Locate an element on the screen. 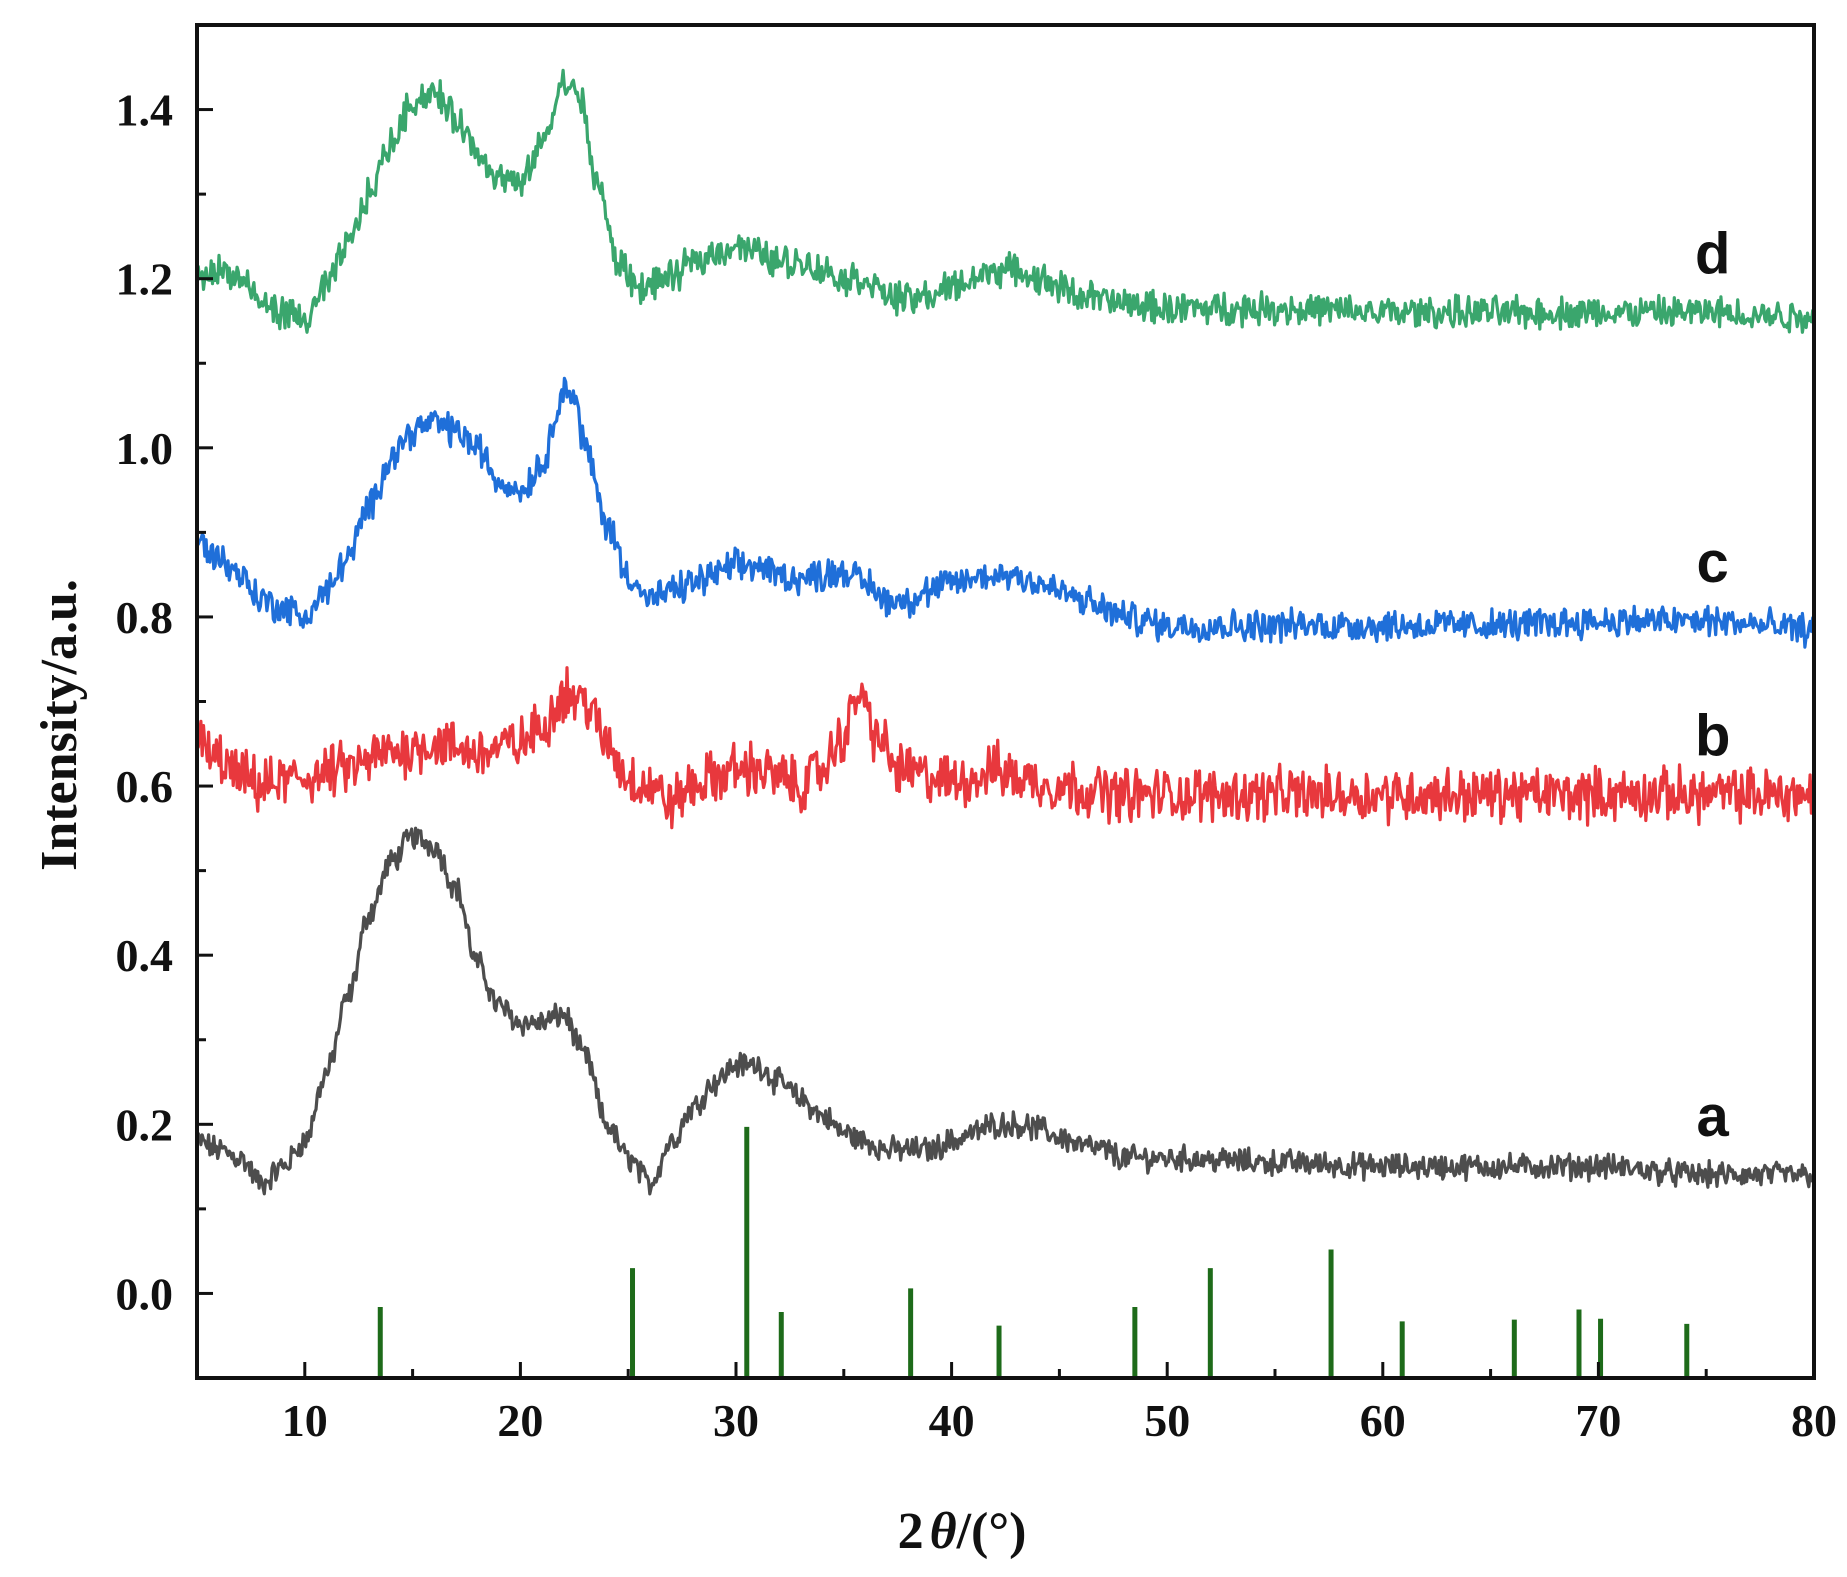 The image size is (1847, 1577). x-tick-label: 10 is located at coordinates (305, 1420).